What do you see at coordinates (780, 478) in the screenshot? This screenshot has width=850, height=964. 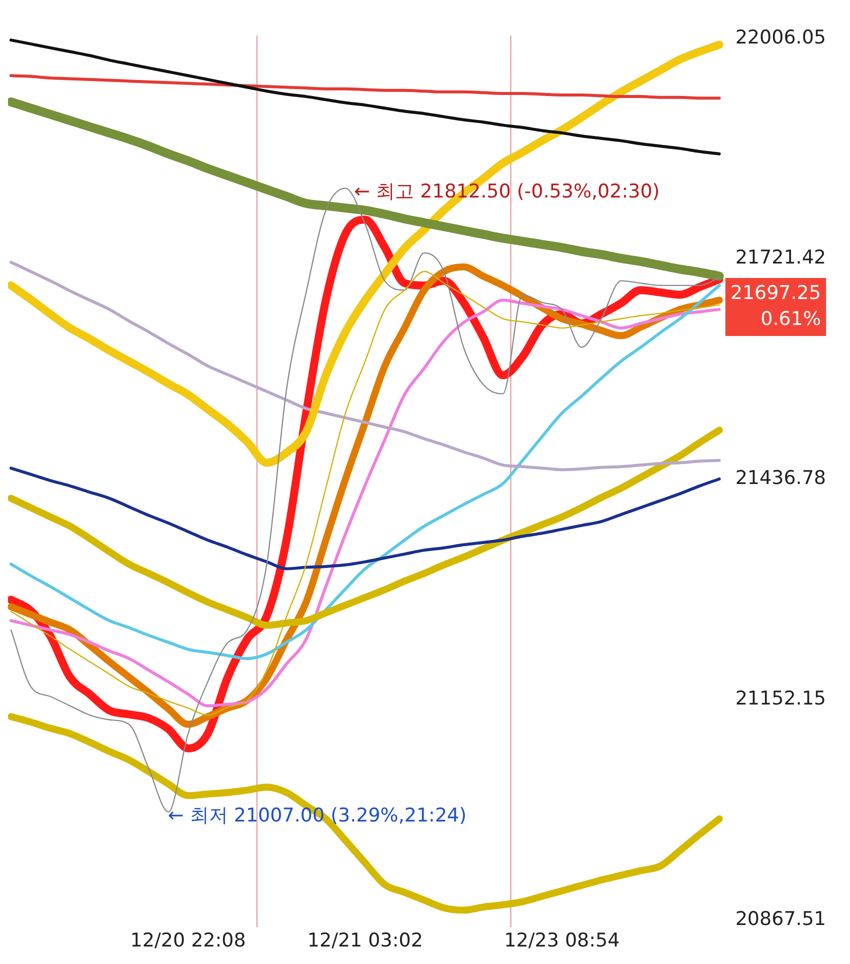 I see `y-tick-label: 21436.78` at bounding box center [780, 478].